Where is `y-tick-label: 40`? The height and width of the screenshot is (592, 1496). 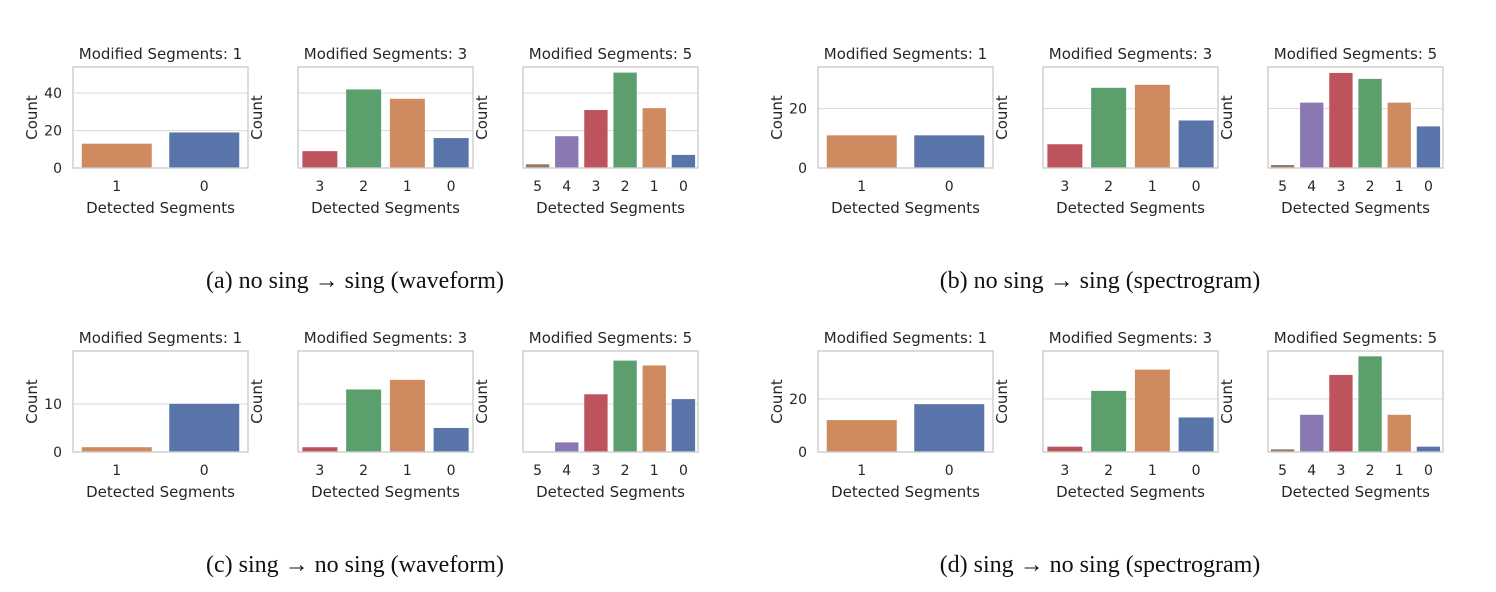 y-tick-label: 40 is located at coordinates (53, 94).